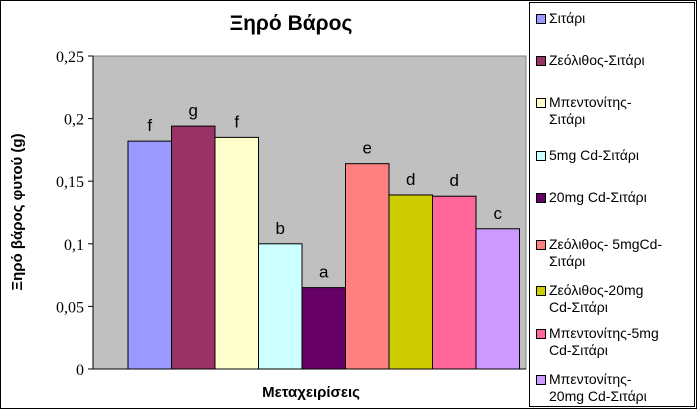 The image size is (697, 410). I want to click on y-tick-label: 0,15, so click(70, 182).